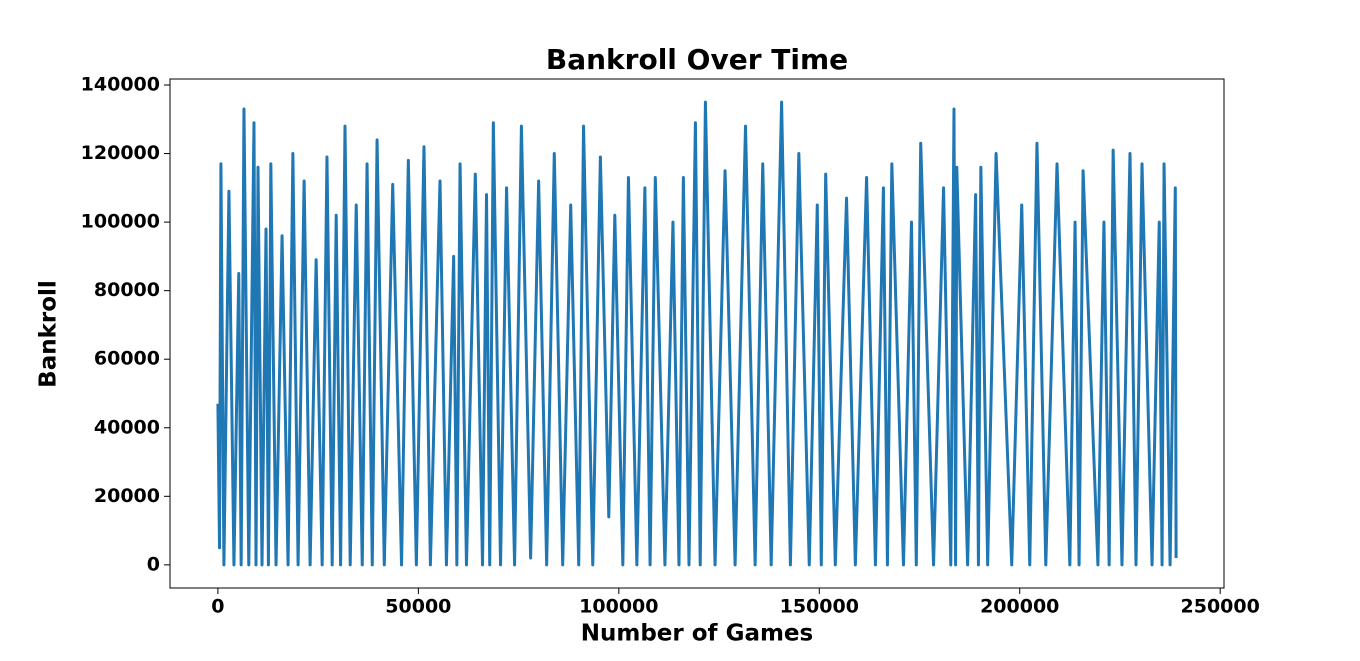 The width and height of the screenshot is (1360, 661). What do you see at coordinates (697, 634) in the screenshot?
I see `x-axis-label: Number of Games` at bounding box center [697, 634].